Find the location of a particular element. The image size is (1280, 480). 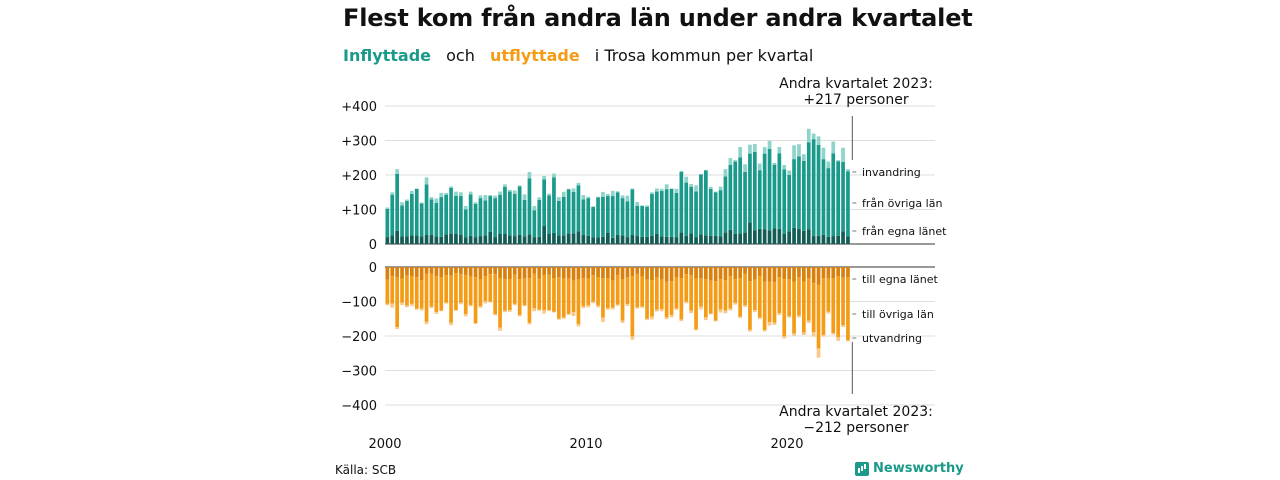

x-tick-label: 2000 is located at coordinates (384, 444).